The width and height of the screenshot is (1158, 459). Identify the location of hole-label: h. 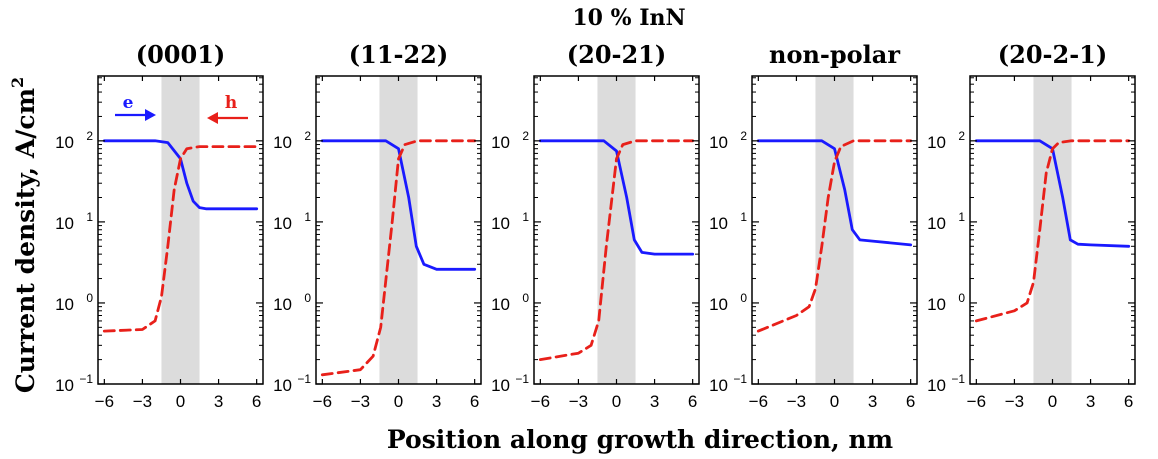
(231, 103).